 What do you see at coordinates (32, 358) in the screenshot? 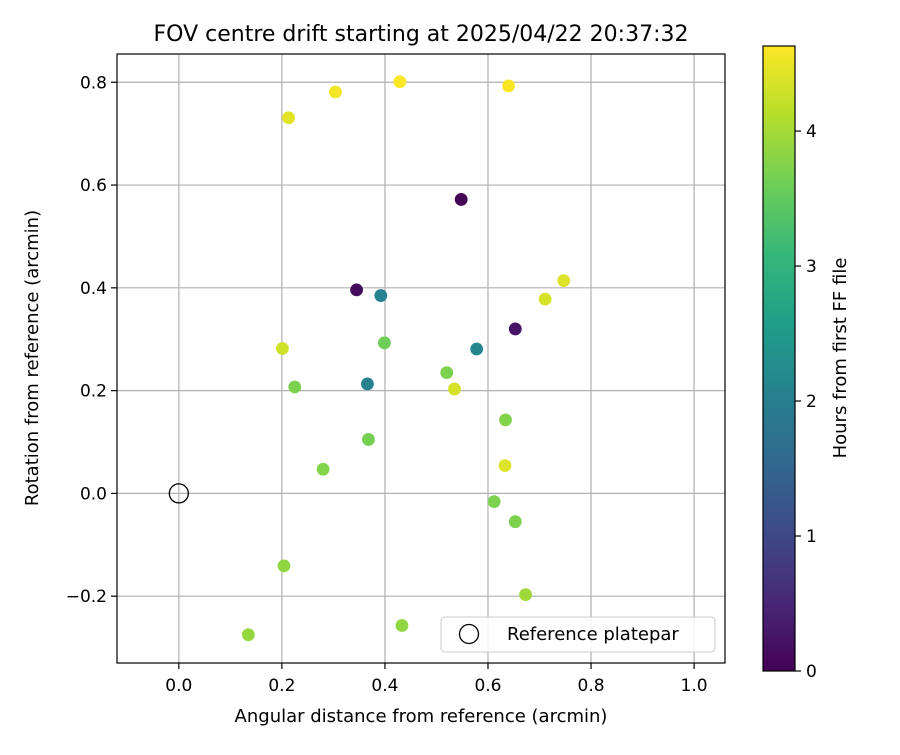
I see `y-axis-label: Rotation from reference (arcmin)` at bounding box center [32, 358].